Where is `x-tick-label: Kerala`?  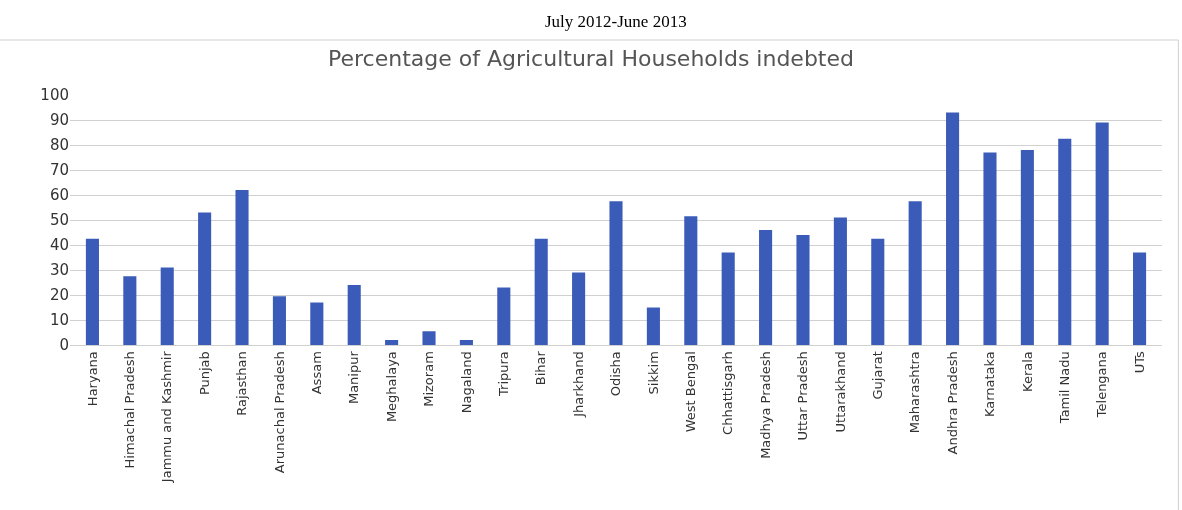 x-tick-label: Kerala is located at coordinates (1027, 371).